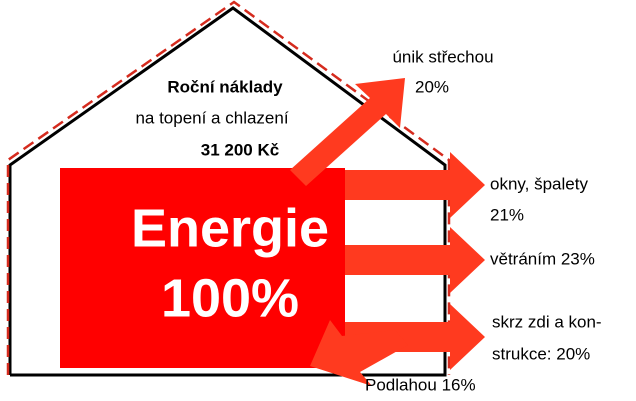  Describe the element at coordinates (415, 185) in the screenshot. I see `windows-arrow` at that location.